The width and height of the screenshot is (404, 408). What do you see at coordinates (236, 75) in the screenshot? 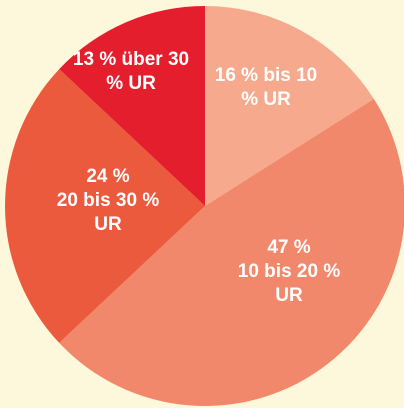
I see `value-label: 16 %` at bounding box center [236, 75].